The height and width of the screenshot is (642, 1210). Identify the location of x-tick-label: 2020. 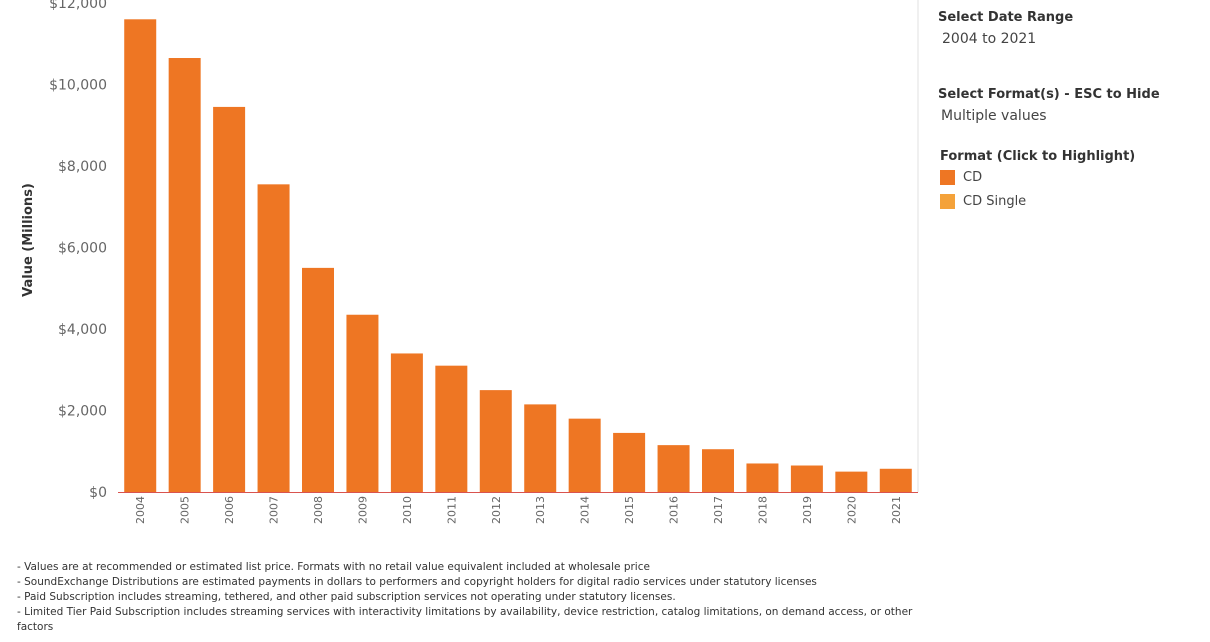
(851, 510).